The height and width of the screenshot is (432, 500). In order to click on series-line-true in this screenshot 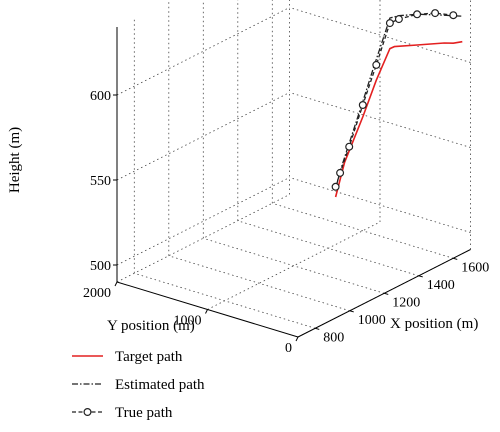, I will do `click(394, 100)`.